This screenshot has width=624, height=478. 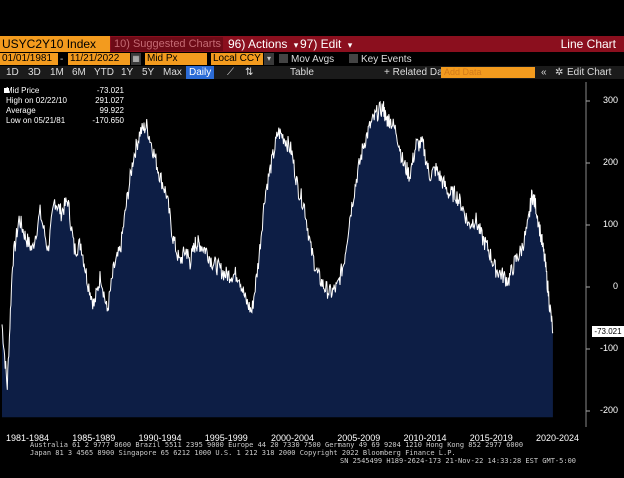 I want to click on period-max: Max, so click(x=172, y=72).